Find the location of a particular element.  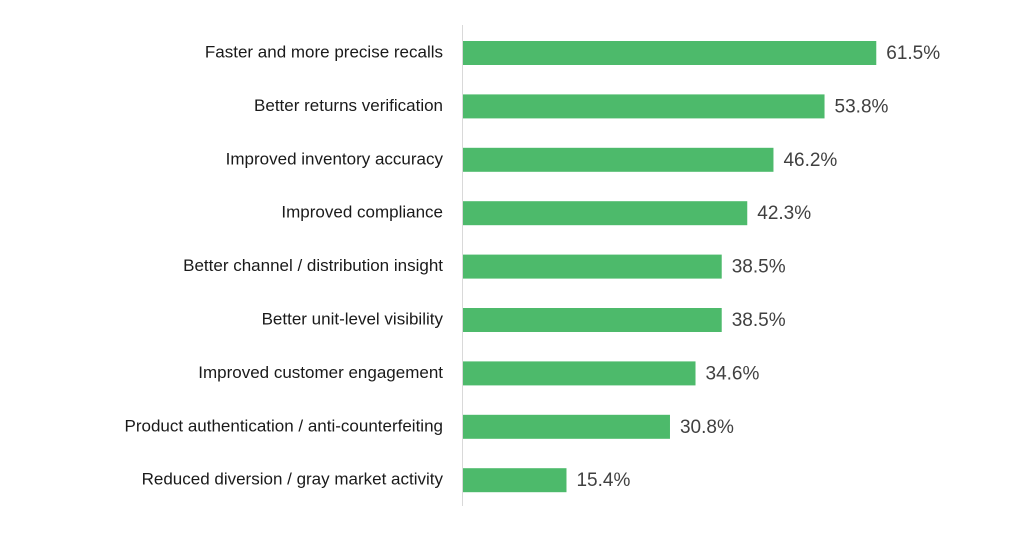

category-label: Better channel / distribution insight is located at coordinates (313, 265).